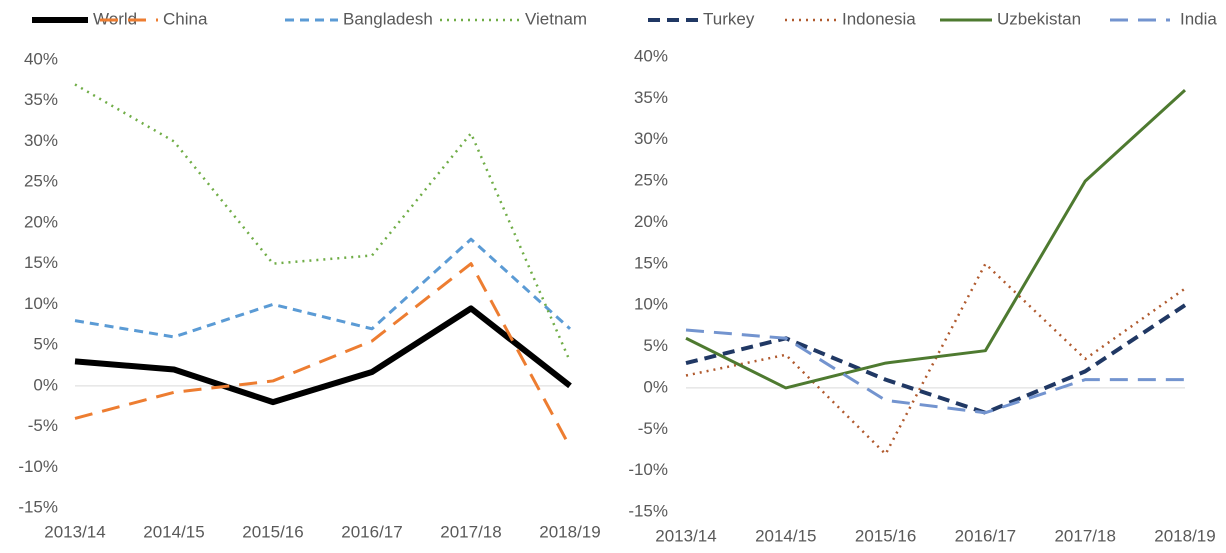  What do you see at coordinates (879, 18) in the screenshot?
I see `legend-label: Indonesia` at bounding box center [879, 18].